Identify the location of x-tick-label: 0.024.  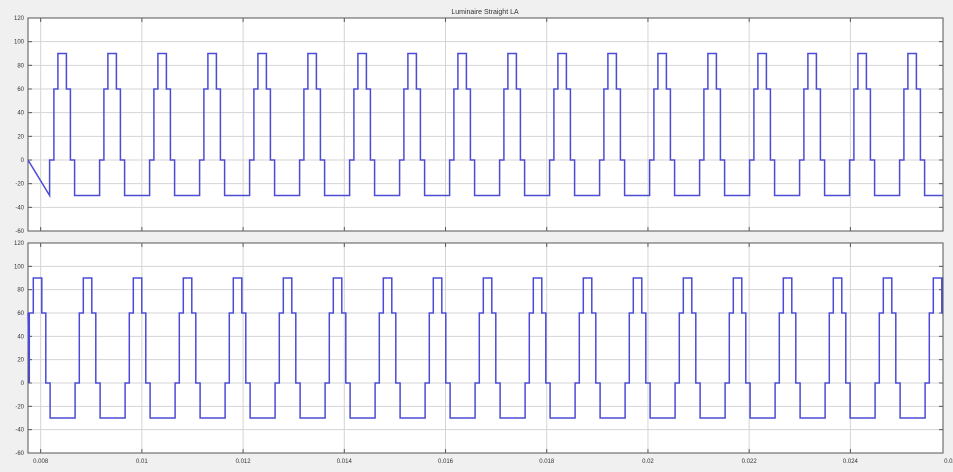
(851, 462).